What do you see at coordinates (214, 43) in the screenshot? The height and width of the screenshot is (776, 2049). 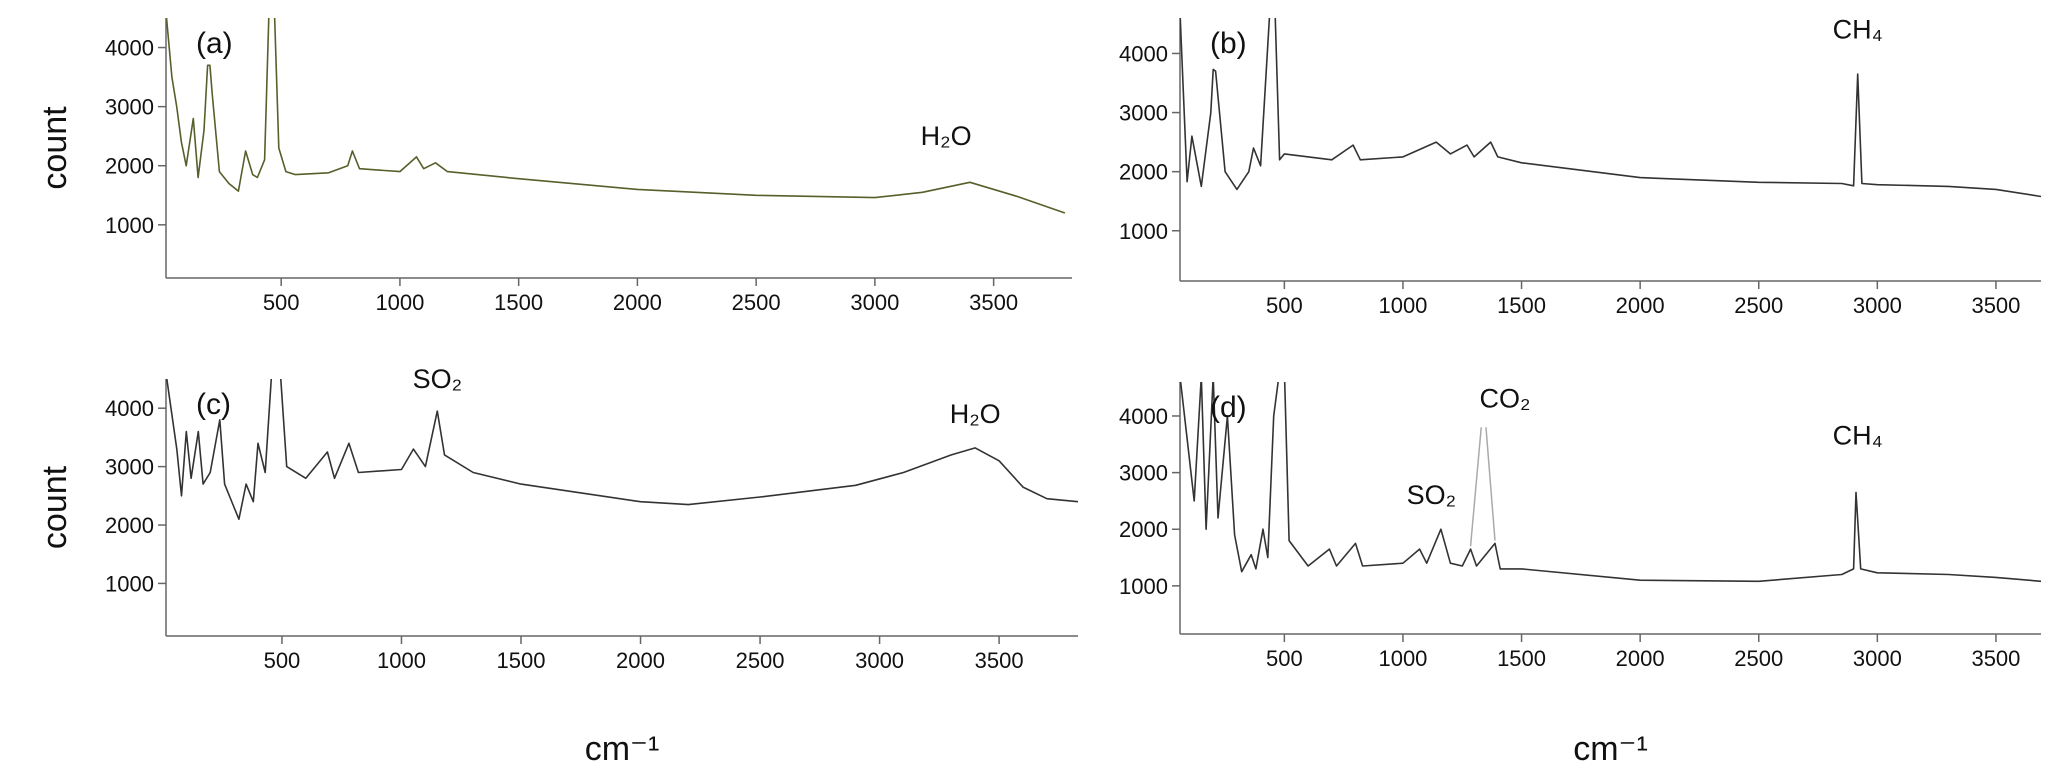 I see `panel-label: (a)` at bounding box center [214, 43].